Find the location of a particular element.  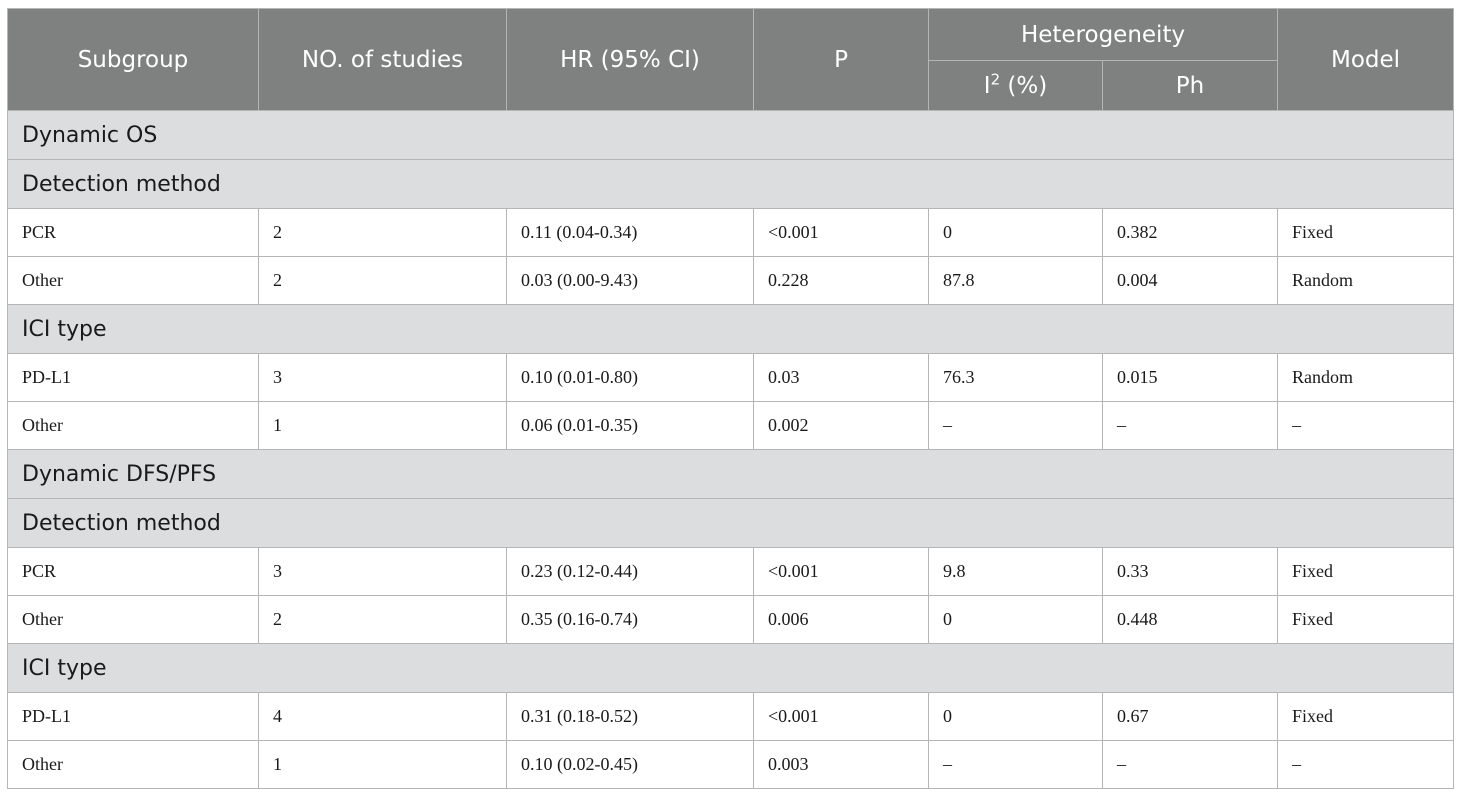

table-row: PCR 3 0.23 (0.12-0.44) <0.001 9.8 0.33 Fixed is located at coordinates (731, 571).